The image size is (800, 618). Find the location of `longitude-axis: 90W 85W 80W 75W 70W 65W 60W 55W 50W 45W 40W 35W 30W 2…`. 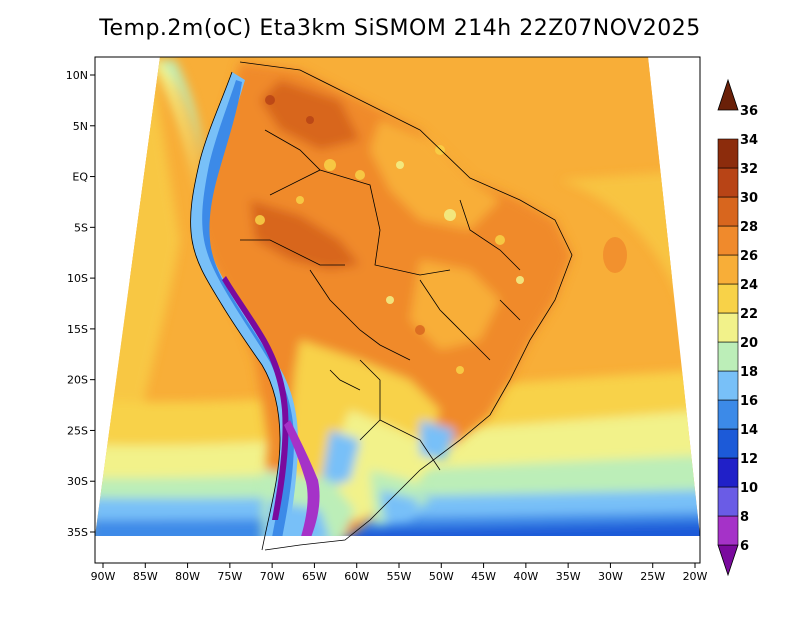

longitude-axis: 90W 85W 80W 75W 70W 65W 60W 55W 50W 45W 40W 35W 30W 2… is located at coordinates (399, 573).